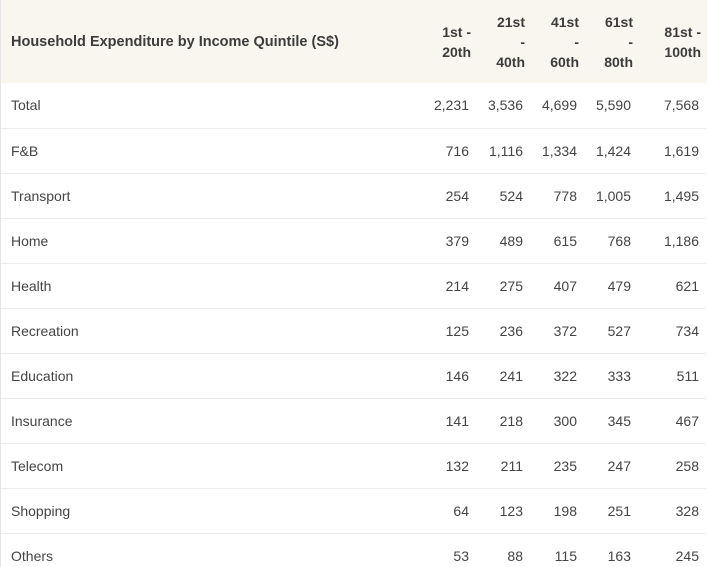 The width and height of the screenshot is (708, 567). I want to click on cell-value: 379, so click(457, 240).